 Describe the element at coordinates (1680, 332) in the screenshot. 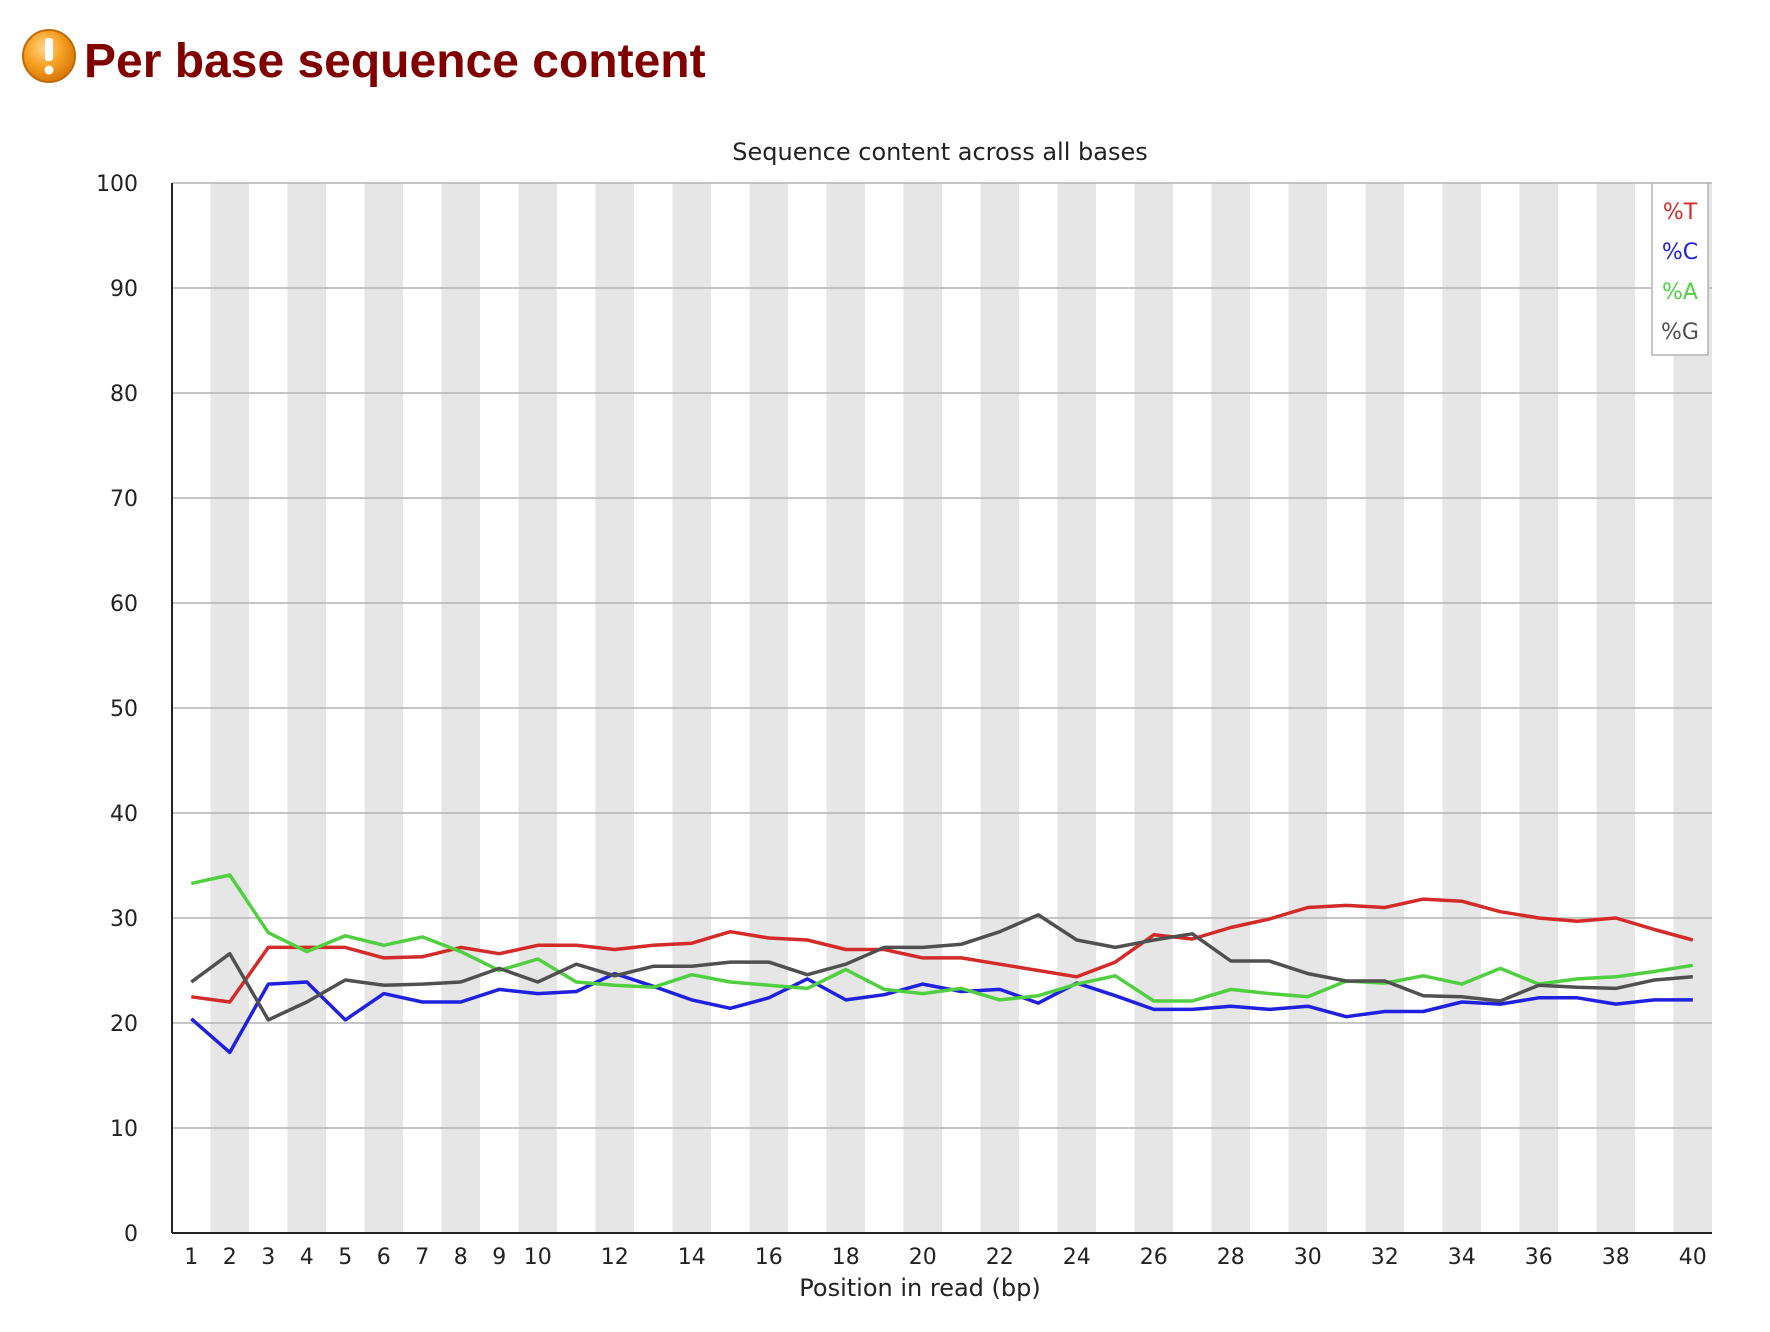

I see `legend-item-G: %G` at that location.